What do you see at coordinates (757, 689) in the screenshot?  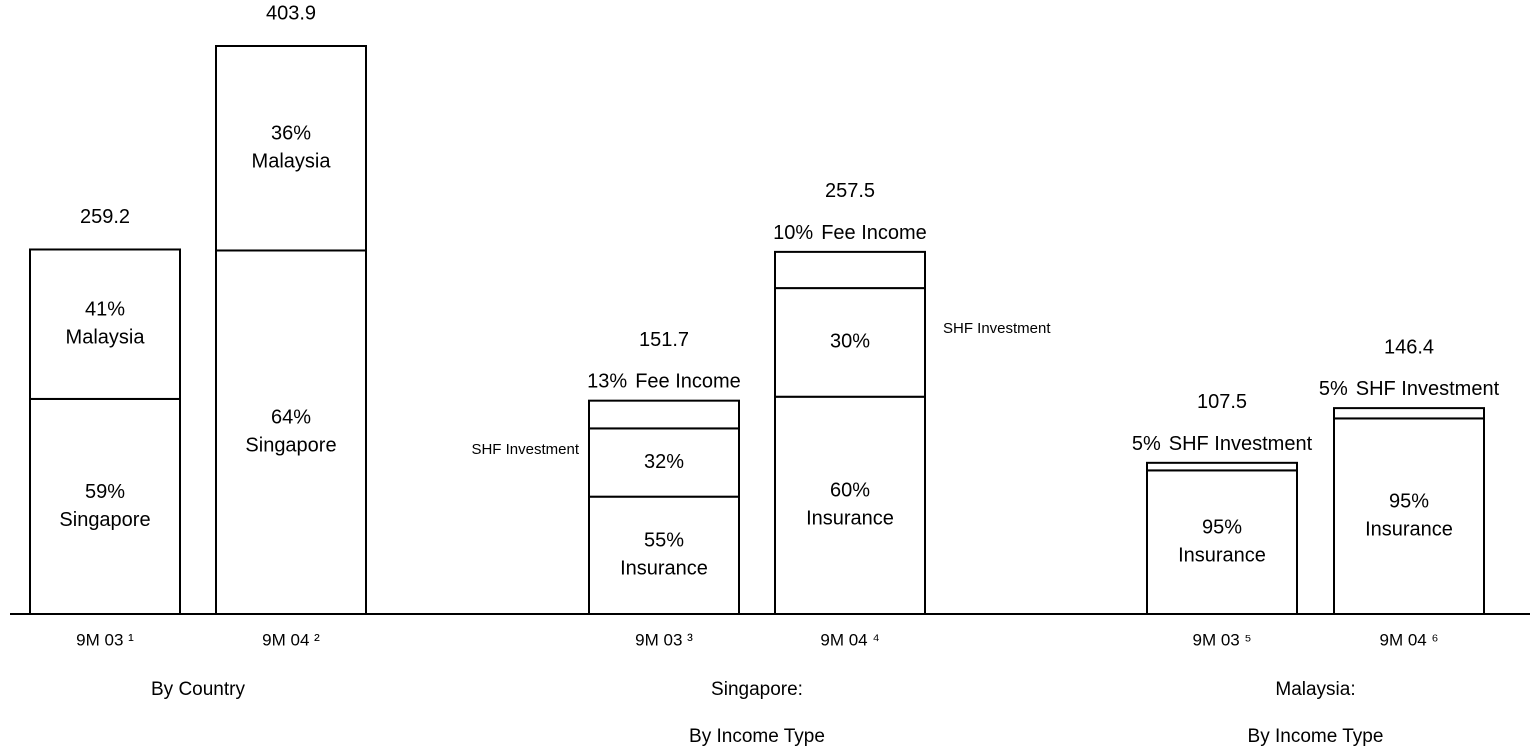 I see `group-title: Singapore:` at bounding box center [757, 689].